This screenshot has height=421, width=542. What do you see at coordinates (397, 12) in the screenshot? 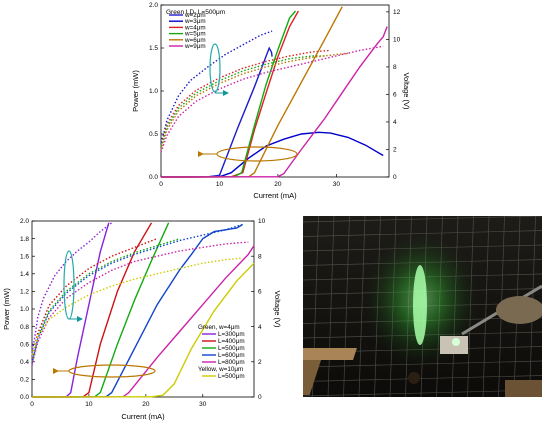
I see `y2-tick-label: 12` at bounding box center [397, 12].